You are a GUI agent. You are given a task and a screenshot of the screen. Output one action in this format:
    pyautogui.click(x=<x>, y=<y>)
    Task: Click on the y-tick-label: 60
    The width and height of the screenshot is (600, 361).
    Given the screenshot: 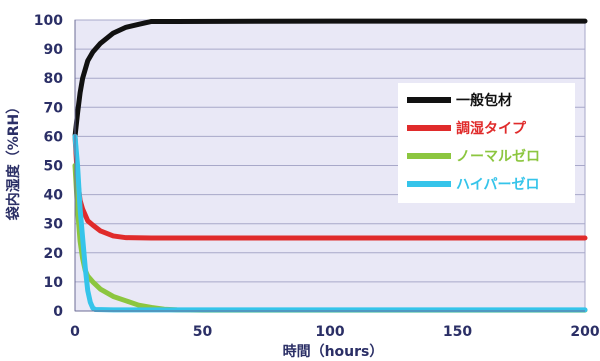 What is the action you would take?
    pyautogui.click(x=54, y=137)
    